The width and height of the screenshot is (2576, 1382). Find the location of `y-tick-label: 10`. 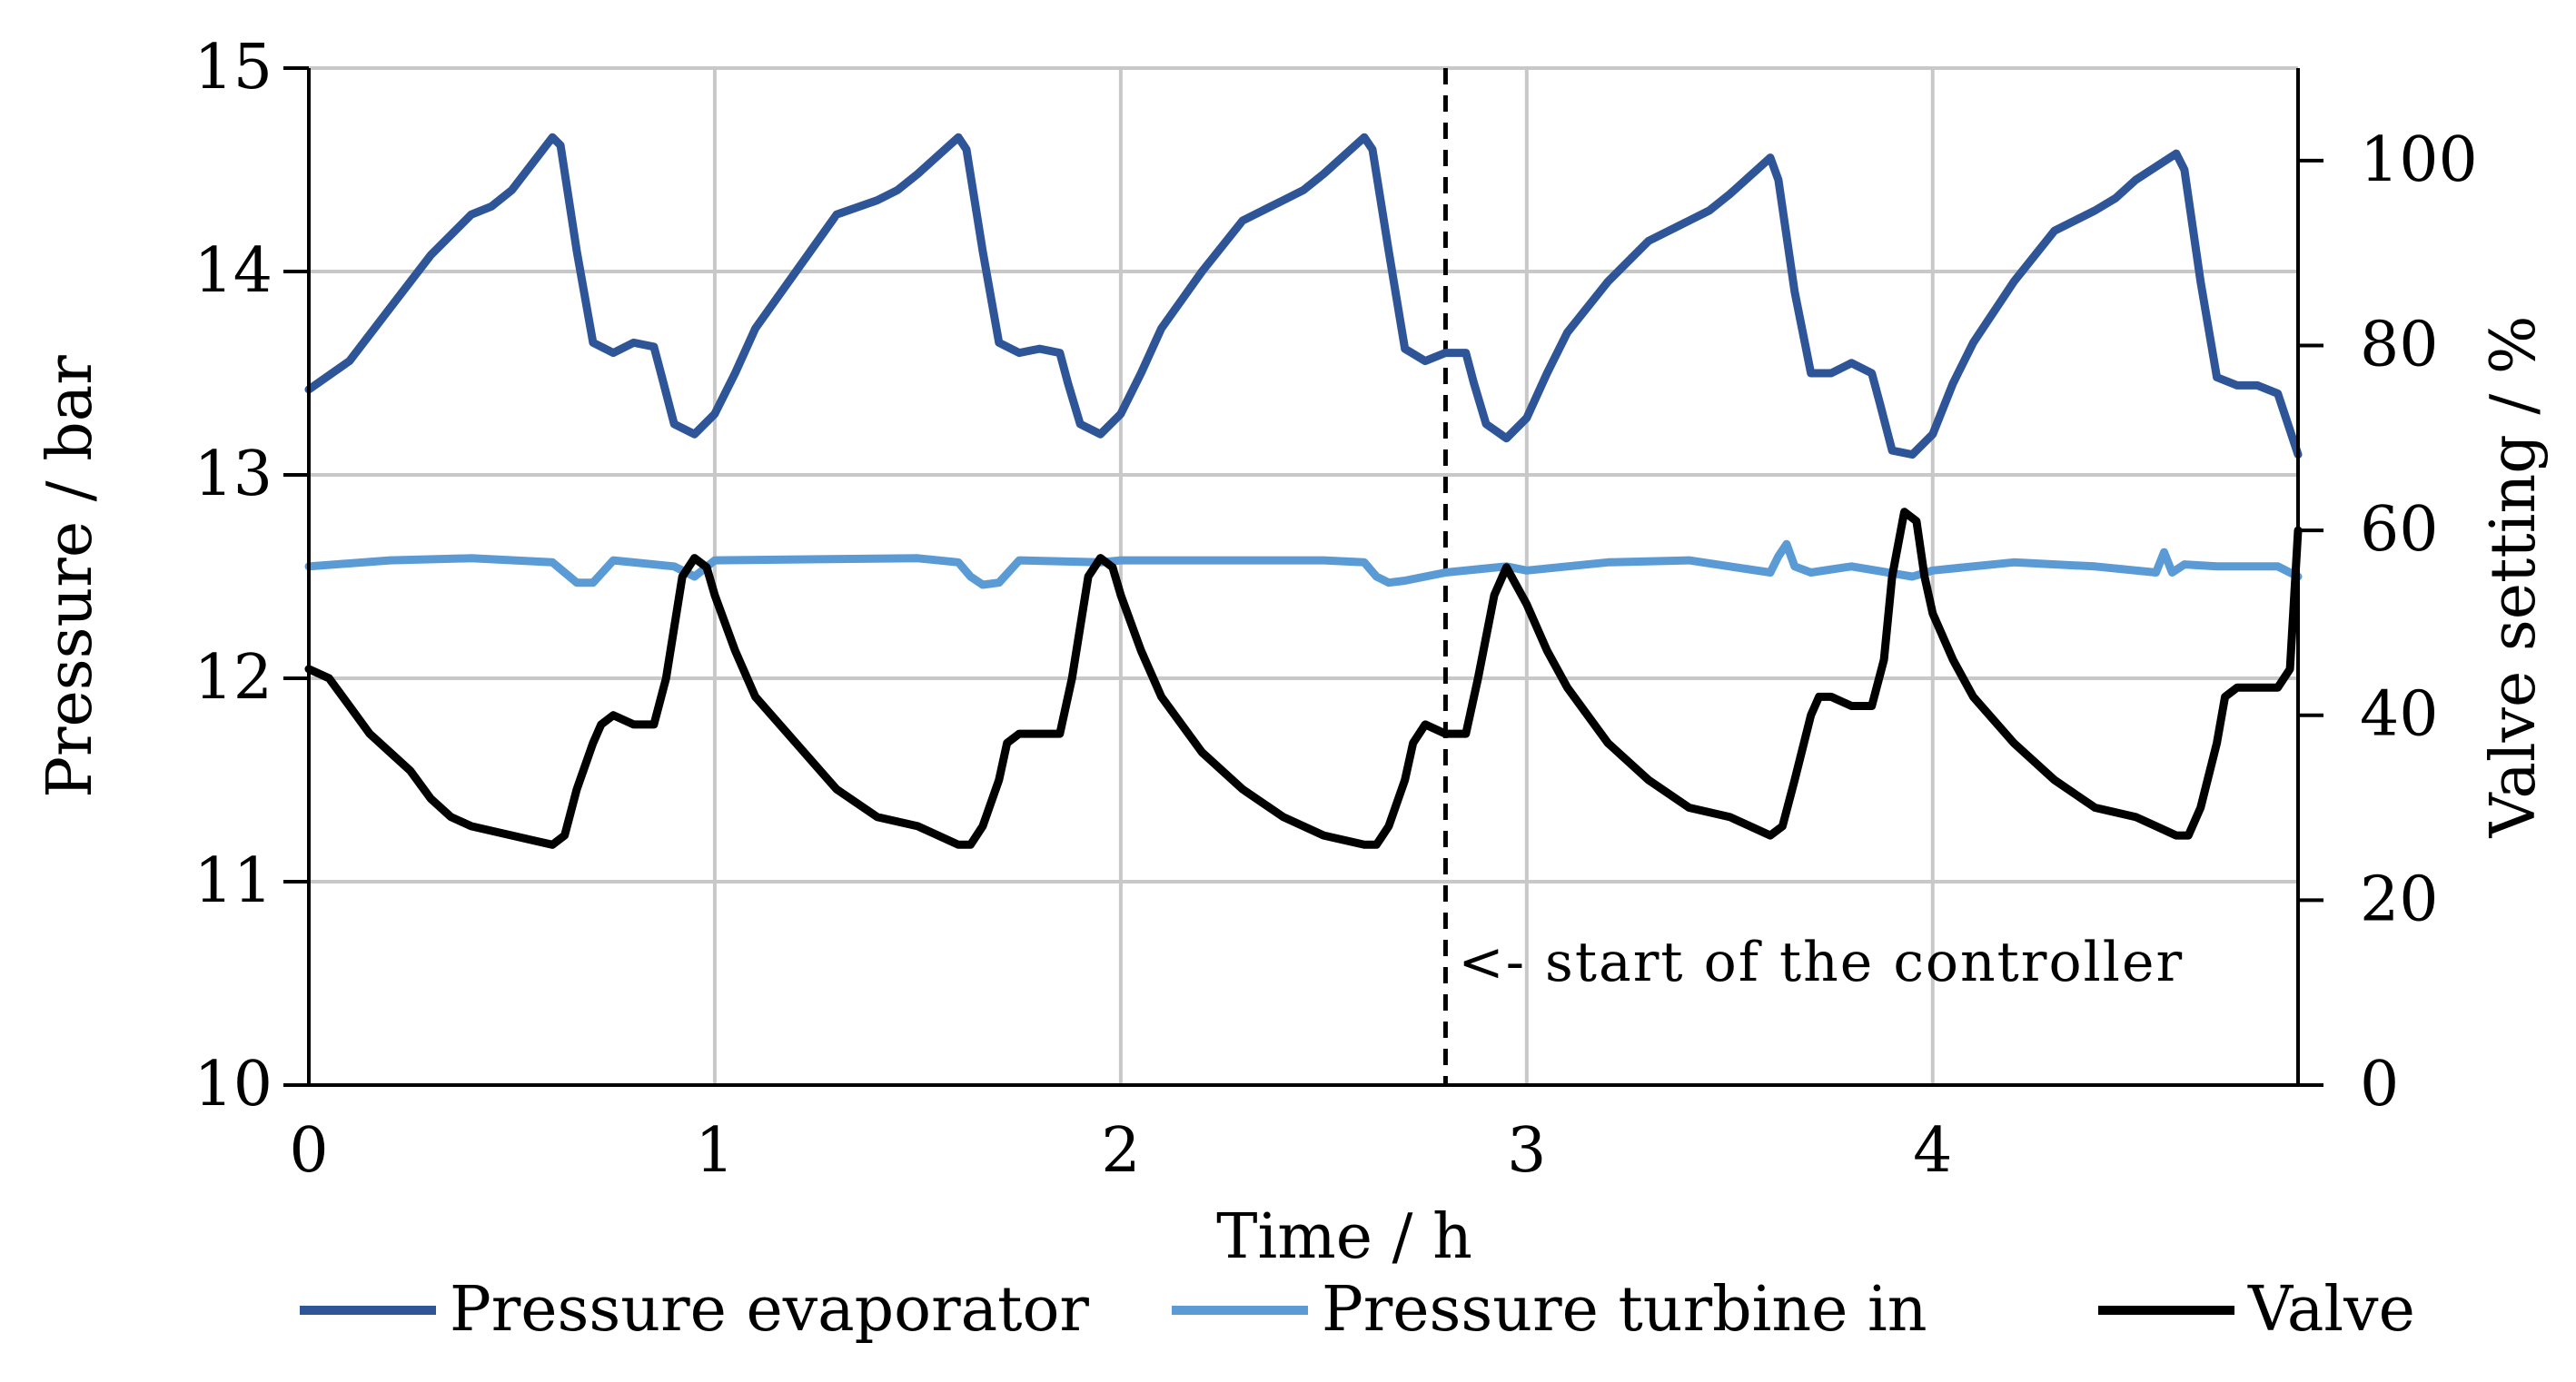

y-tick-label: 10 is located at coordinates (232, 1084).